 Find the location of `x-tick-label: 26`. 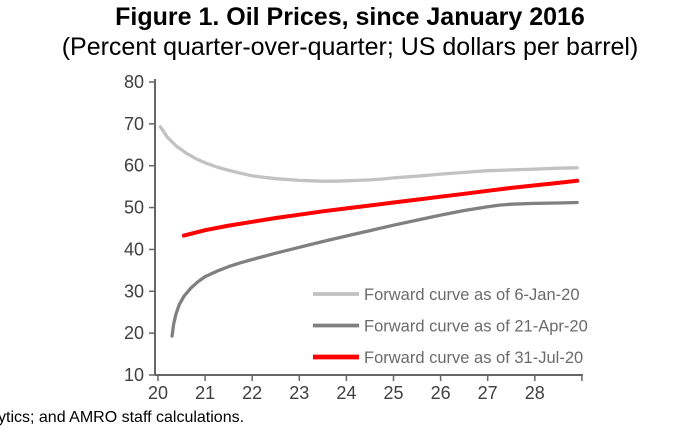

x-tick-label: 26 is located at coordinates (441, 393).